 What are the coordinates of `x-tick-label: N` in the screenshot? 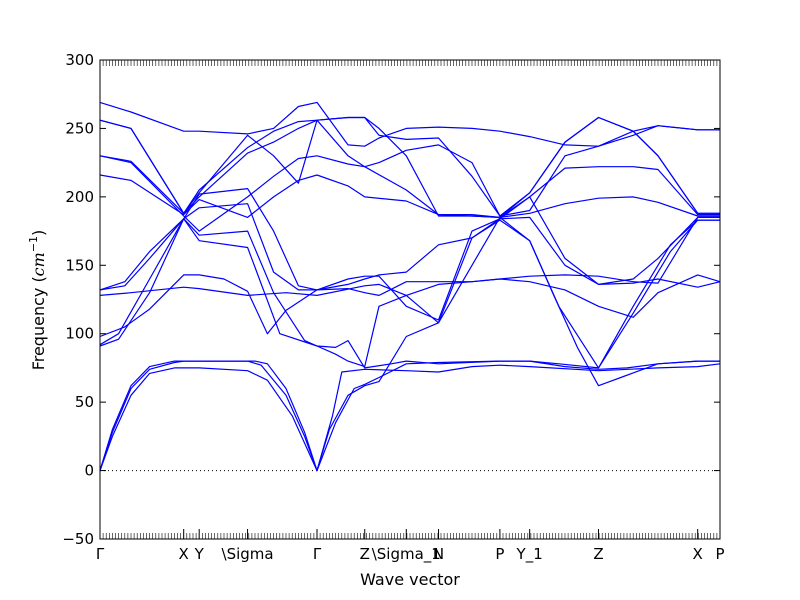 It's located at (438, 554).